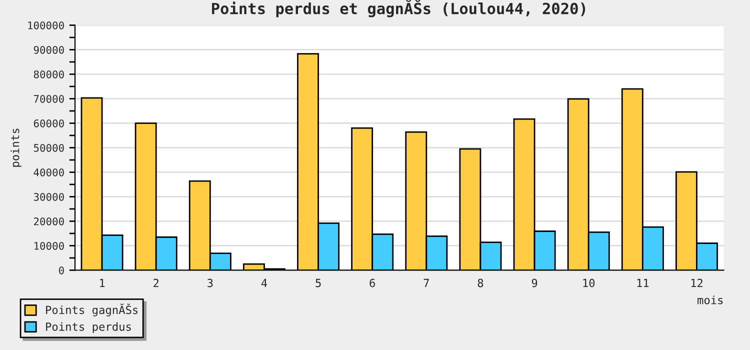  What do you see at coordinates (318, 283) in the screenshot?
I see `x-tick-label: 5` at bounding box center [318, 283].